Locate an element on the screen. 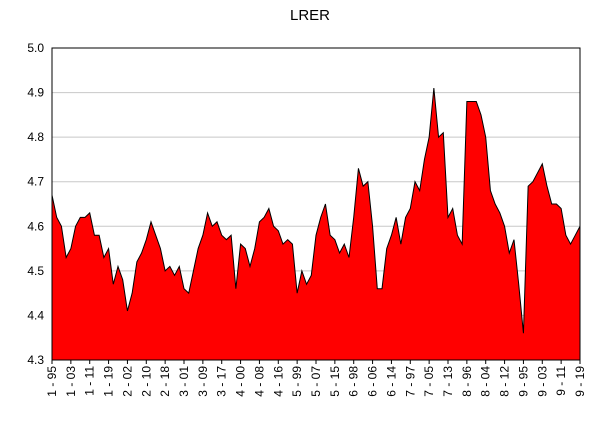 This screenshot has width=603, height=429. y-tick-label: 4.4 is located at coordinates (35, 315).